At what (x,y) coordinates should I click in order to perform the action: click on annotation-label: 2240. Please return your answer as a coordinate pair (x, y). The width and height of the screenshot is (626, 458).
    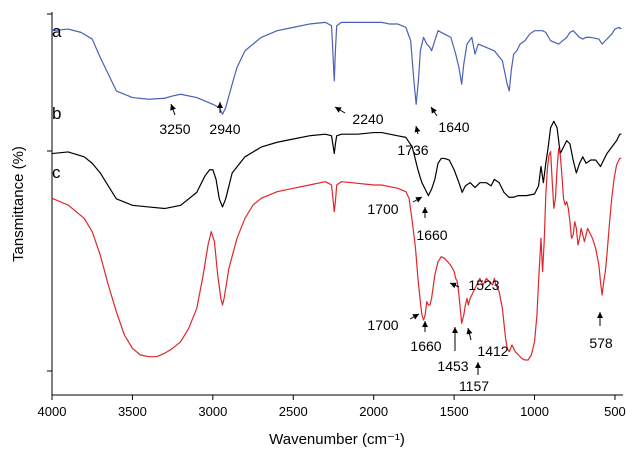
    Looking at the image, I should click on (367, 119).